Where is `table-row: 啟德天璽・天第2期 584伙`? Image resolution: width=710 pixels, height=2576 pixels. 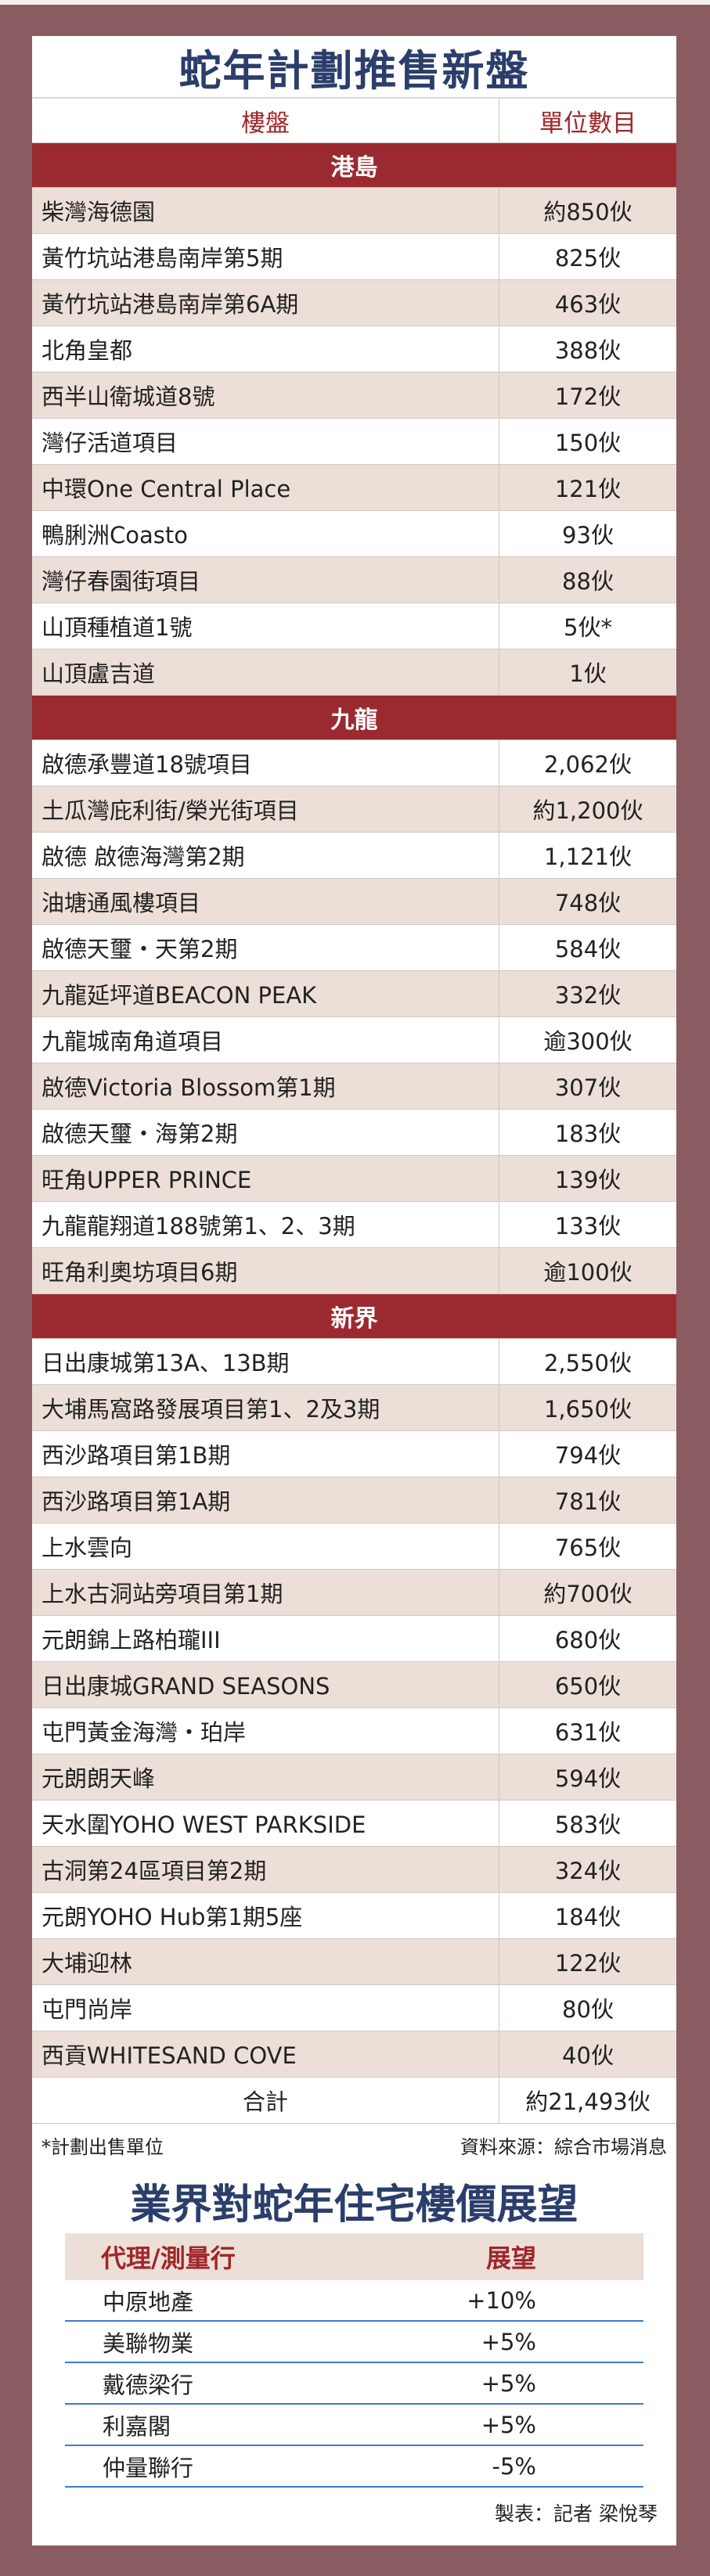
table-row: 啟德天璽・天第2期 584伙 is located at coordinates (354, 948).